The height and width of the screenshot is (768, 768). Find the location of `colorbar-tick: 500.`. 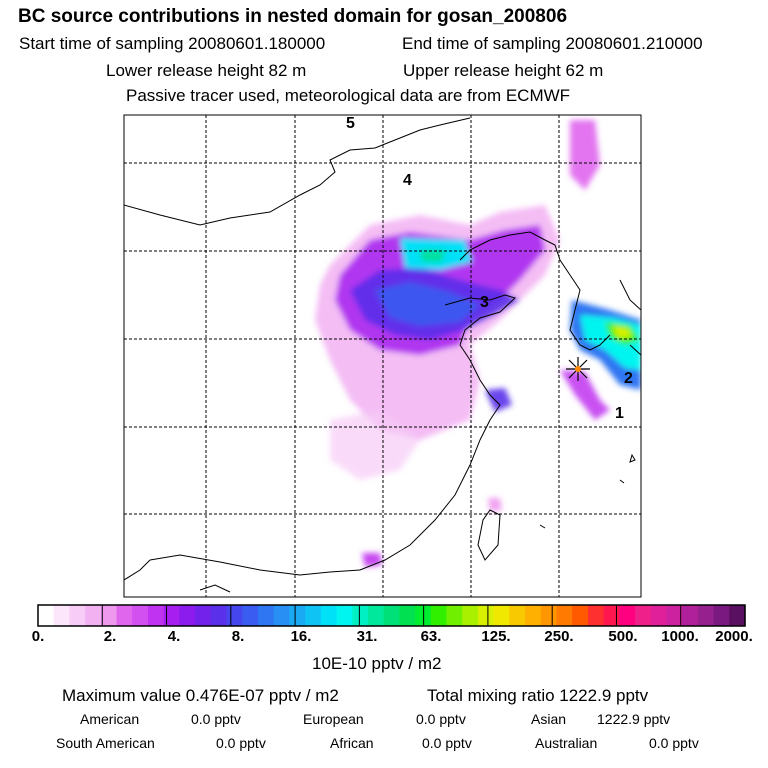

colorbar-tick: 500. is located at coordinates (623, 636).